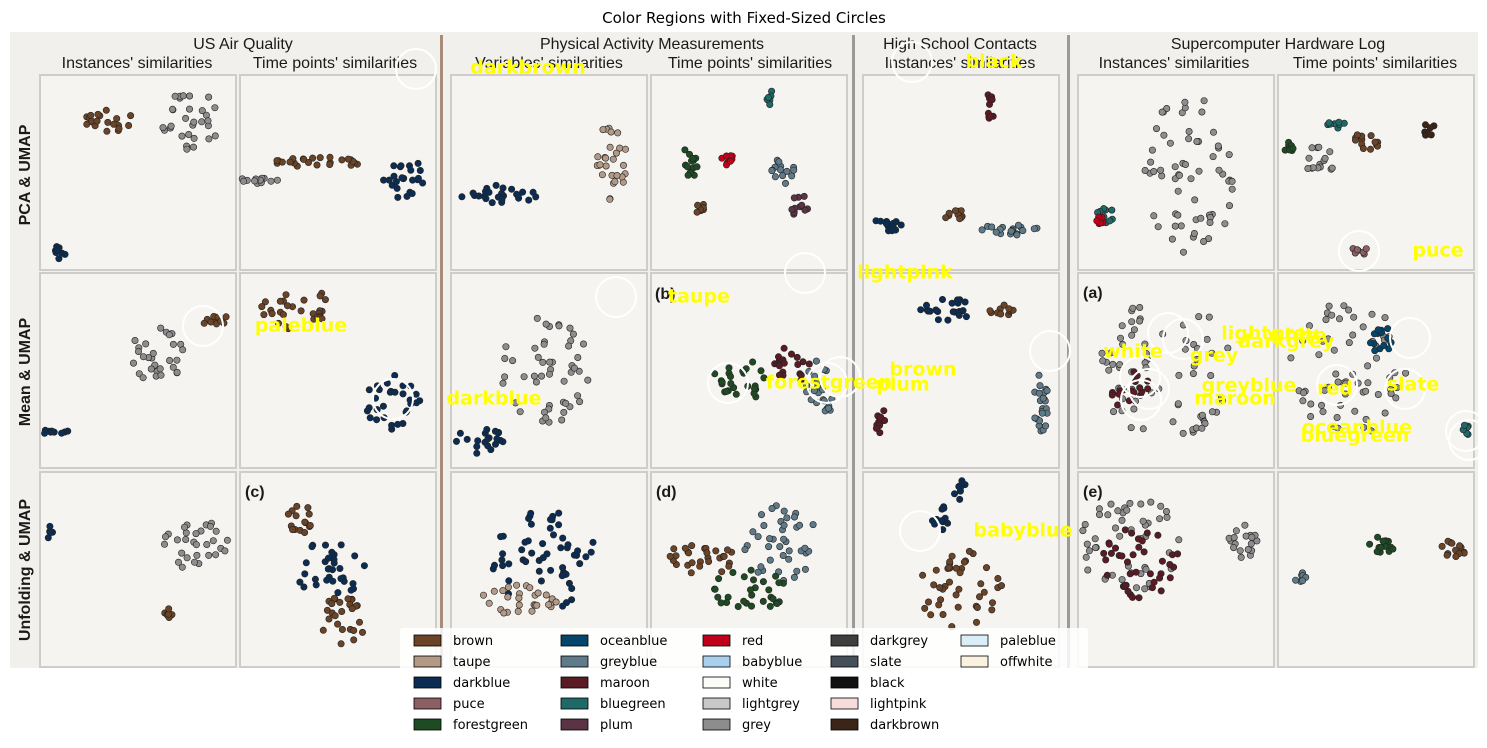 The image size is (1487, 748). Describe the element at coordinates (898, 704) in the screenshot. I see `legend-label-lightpink: lightpink` at that location.